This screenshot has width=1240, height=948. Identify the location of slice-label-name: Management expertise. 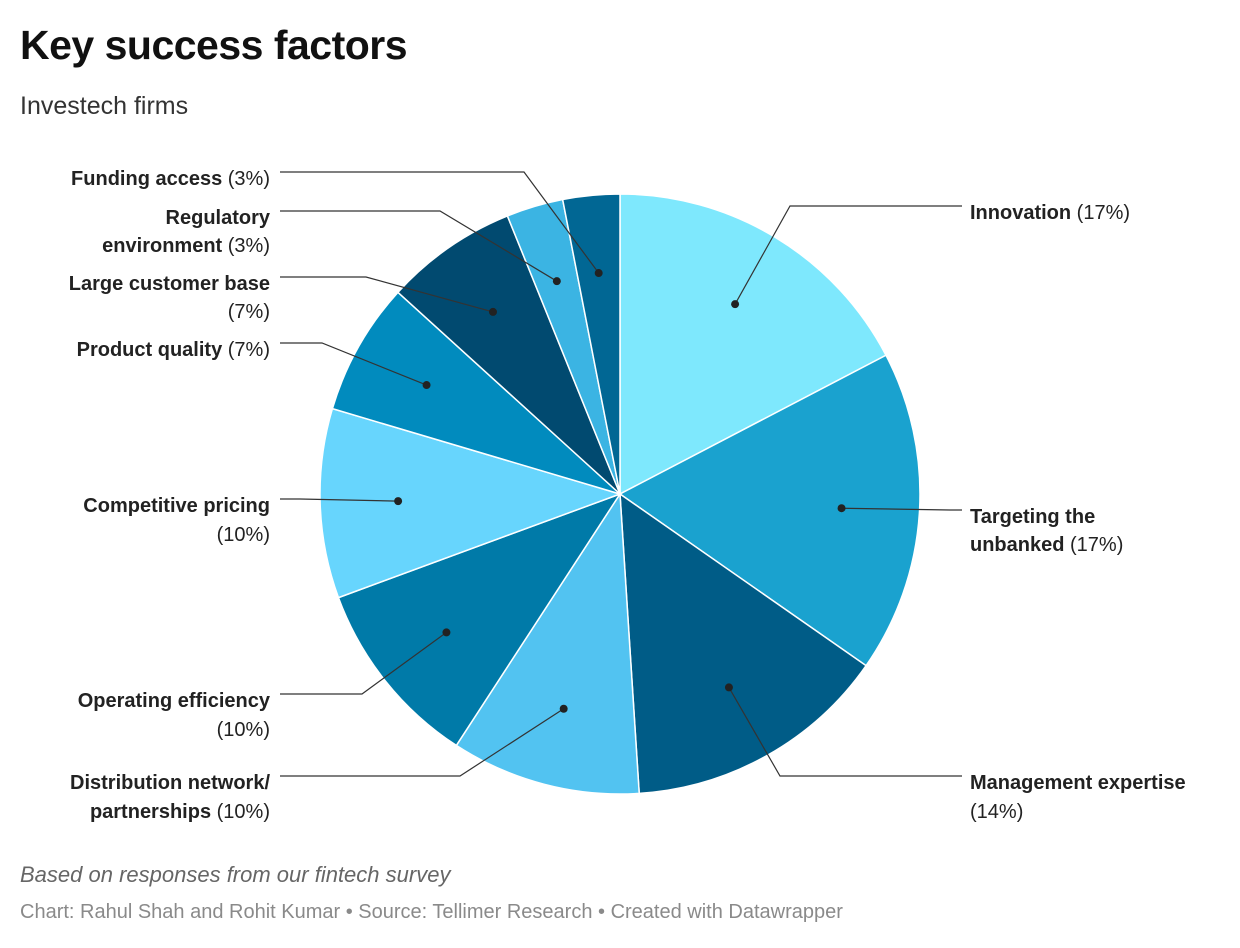
(1078, 783).